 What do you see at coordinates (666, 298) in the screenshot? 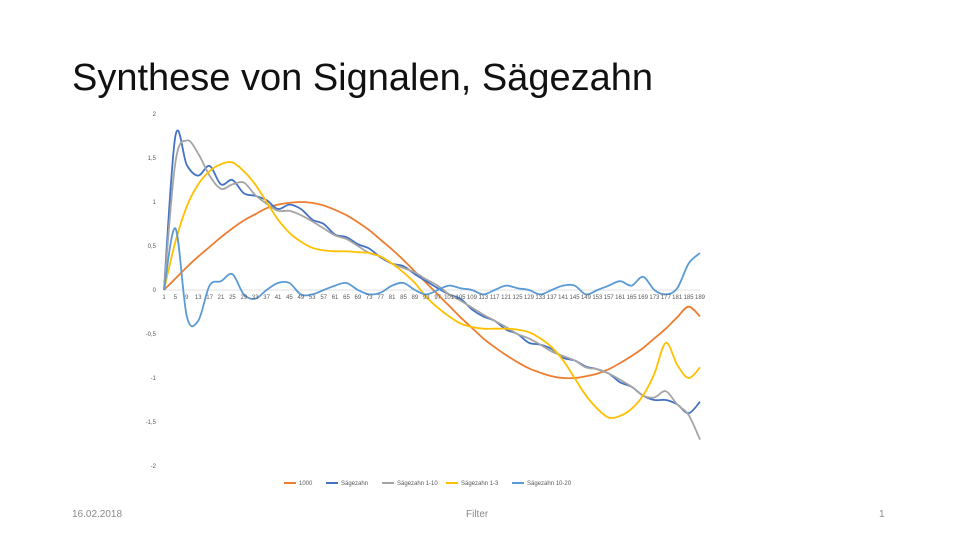
I see `x-tick-label: 177` at bounding box center [666, 298].